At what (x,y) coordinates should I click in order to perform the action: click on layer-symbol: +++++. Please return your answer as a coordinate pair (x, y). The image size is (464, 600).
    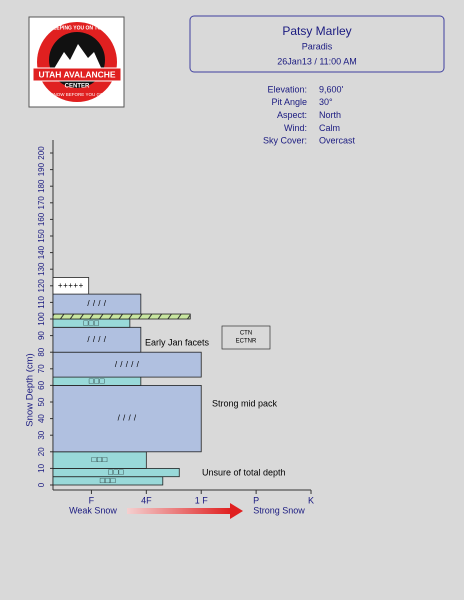
    Looking at the image, I should click on (71, 285).